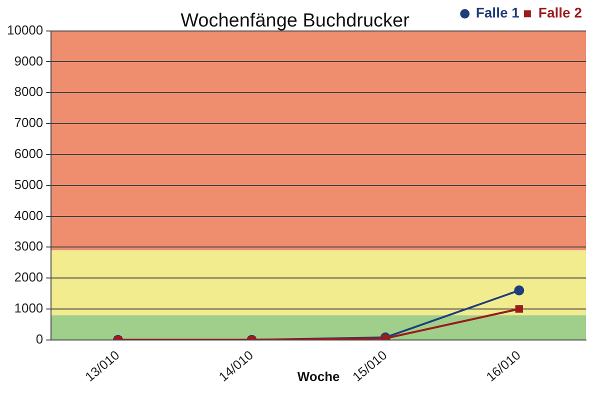 The height and width of the screenshot is (393, 600). What do you see at coordinates (29, 154) in the screenshot?
I see `y-tick-label: 6000` at bounding box center [29, 154].